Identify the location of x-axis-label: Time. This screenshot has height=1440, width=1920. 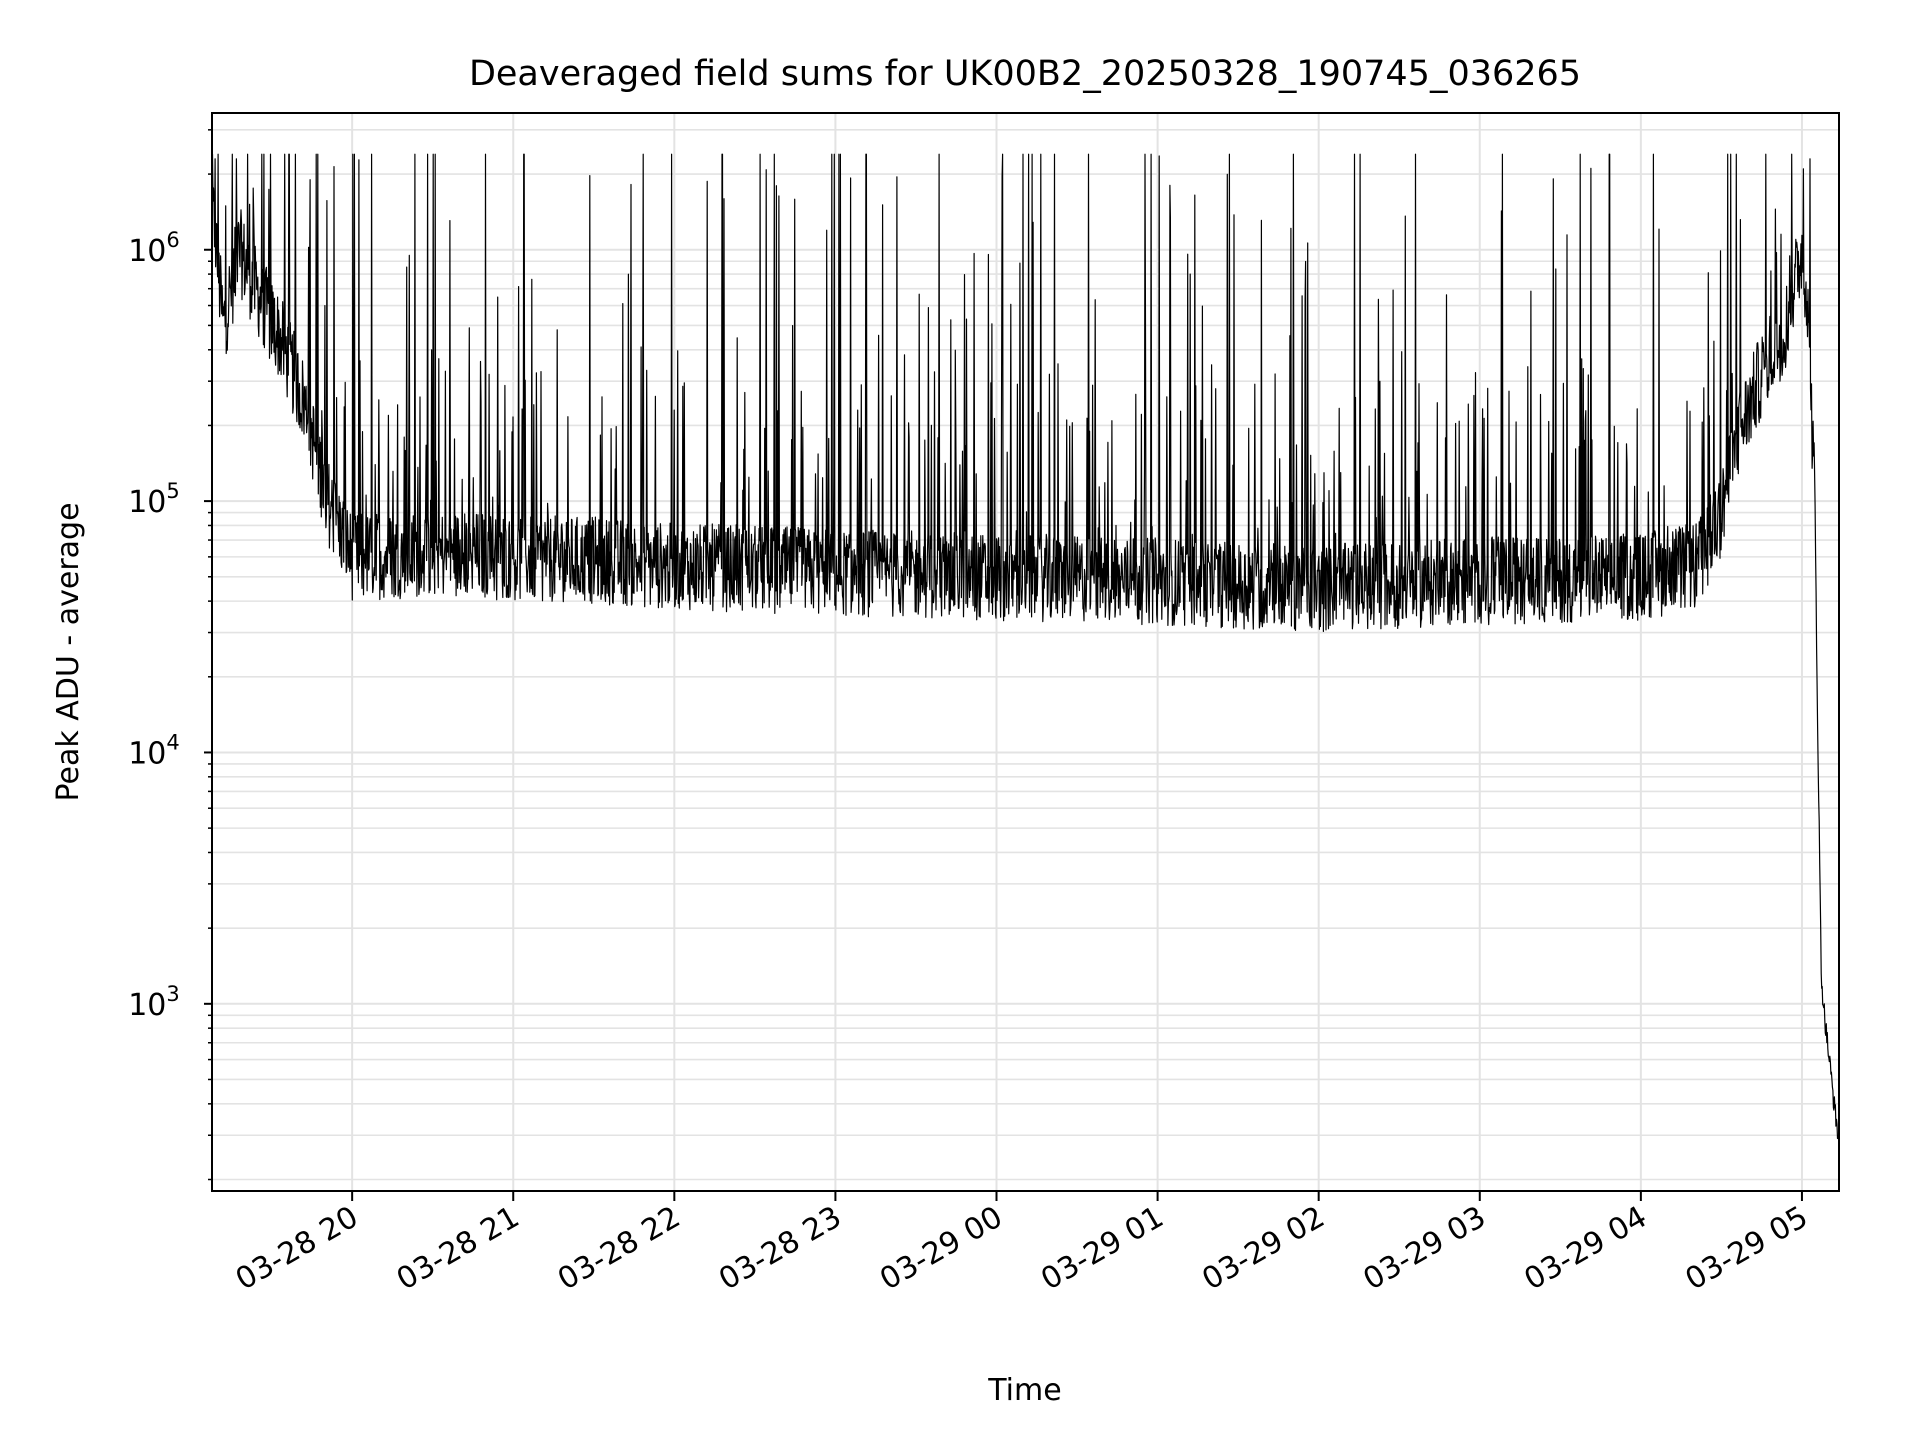
(1024, 1390).